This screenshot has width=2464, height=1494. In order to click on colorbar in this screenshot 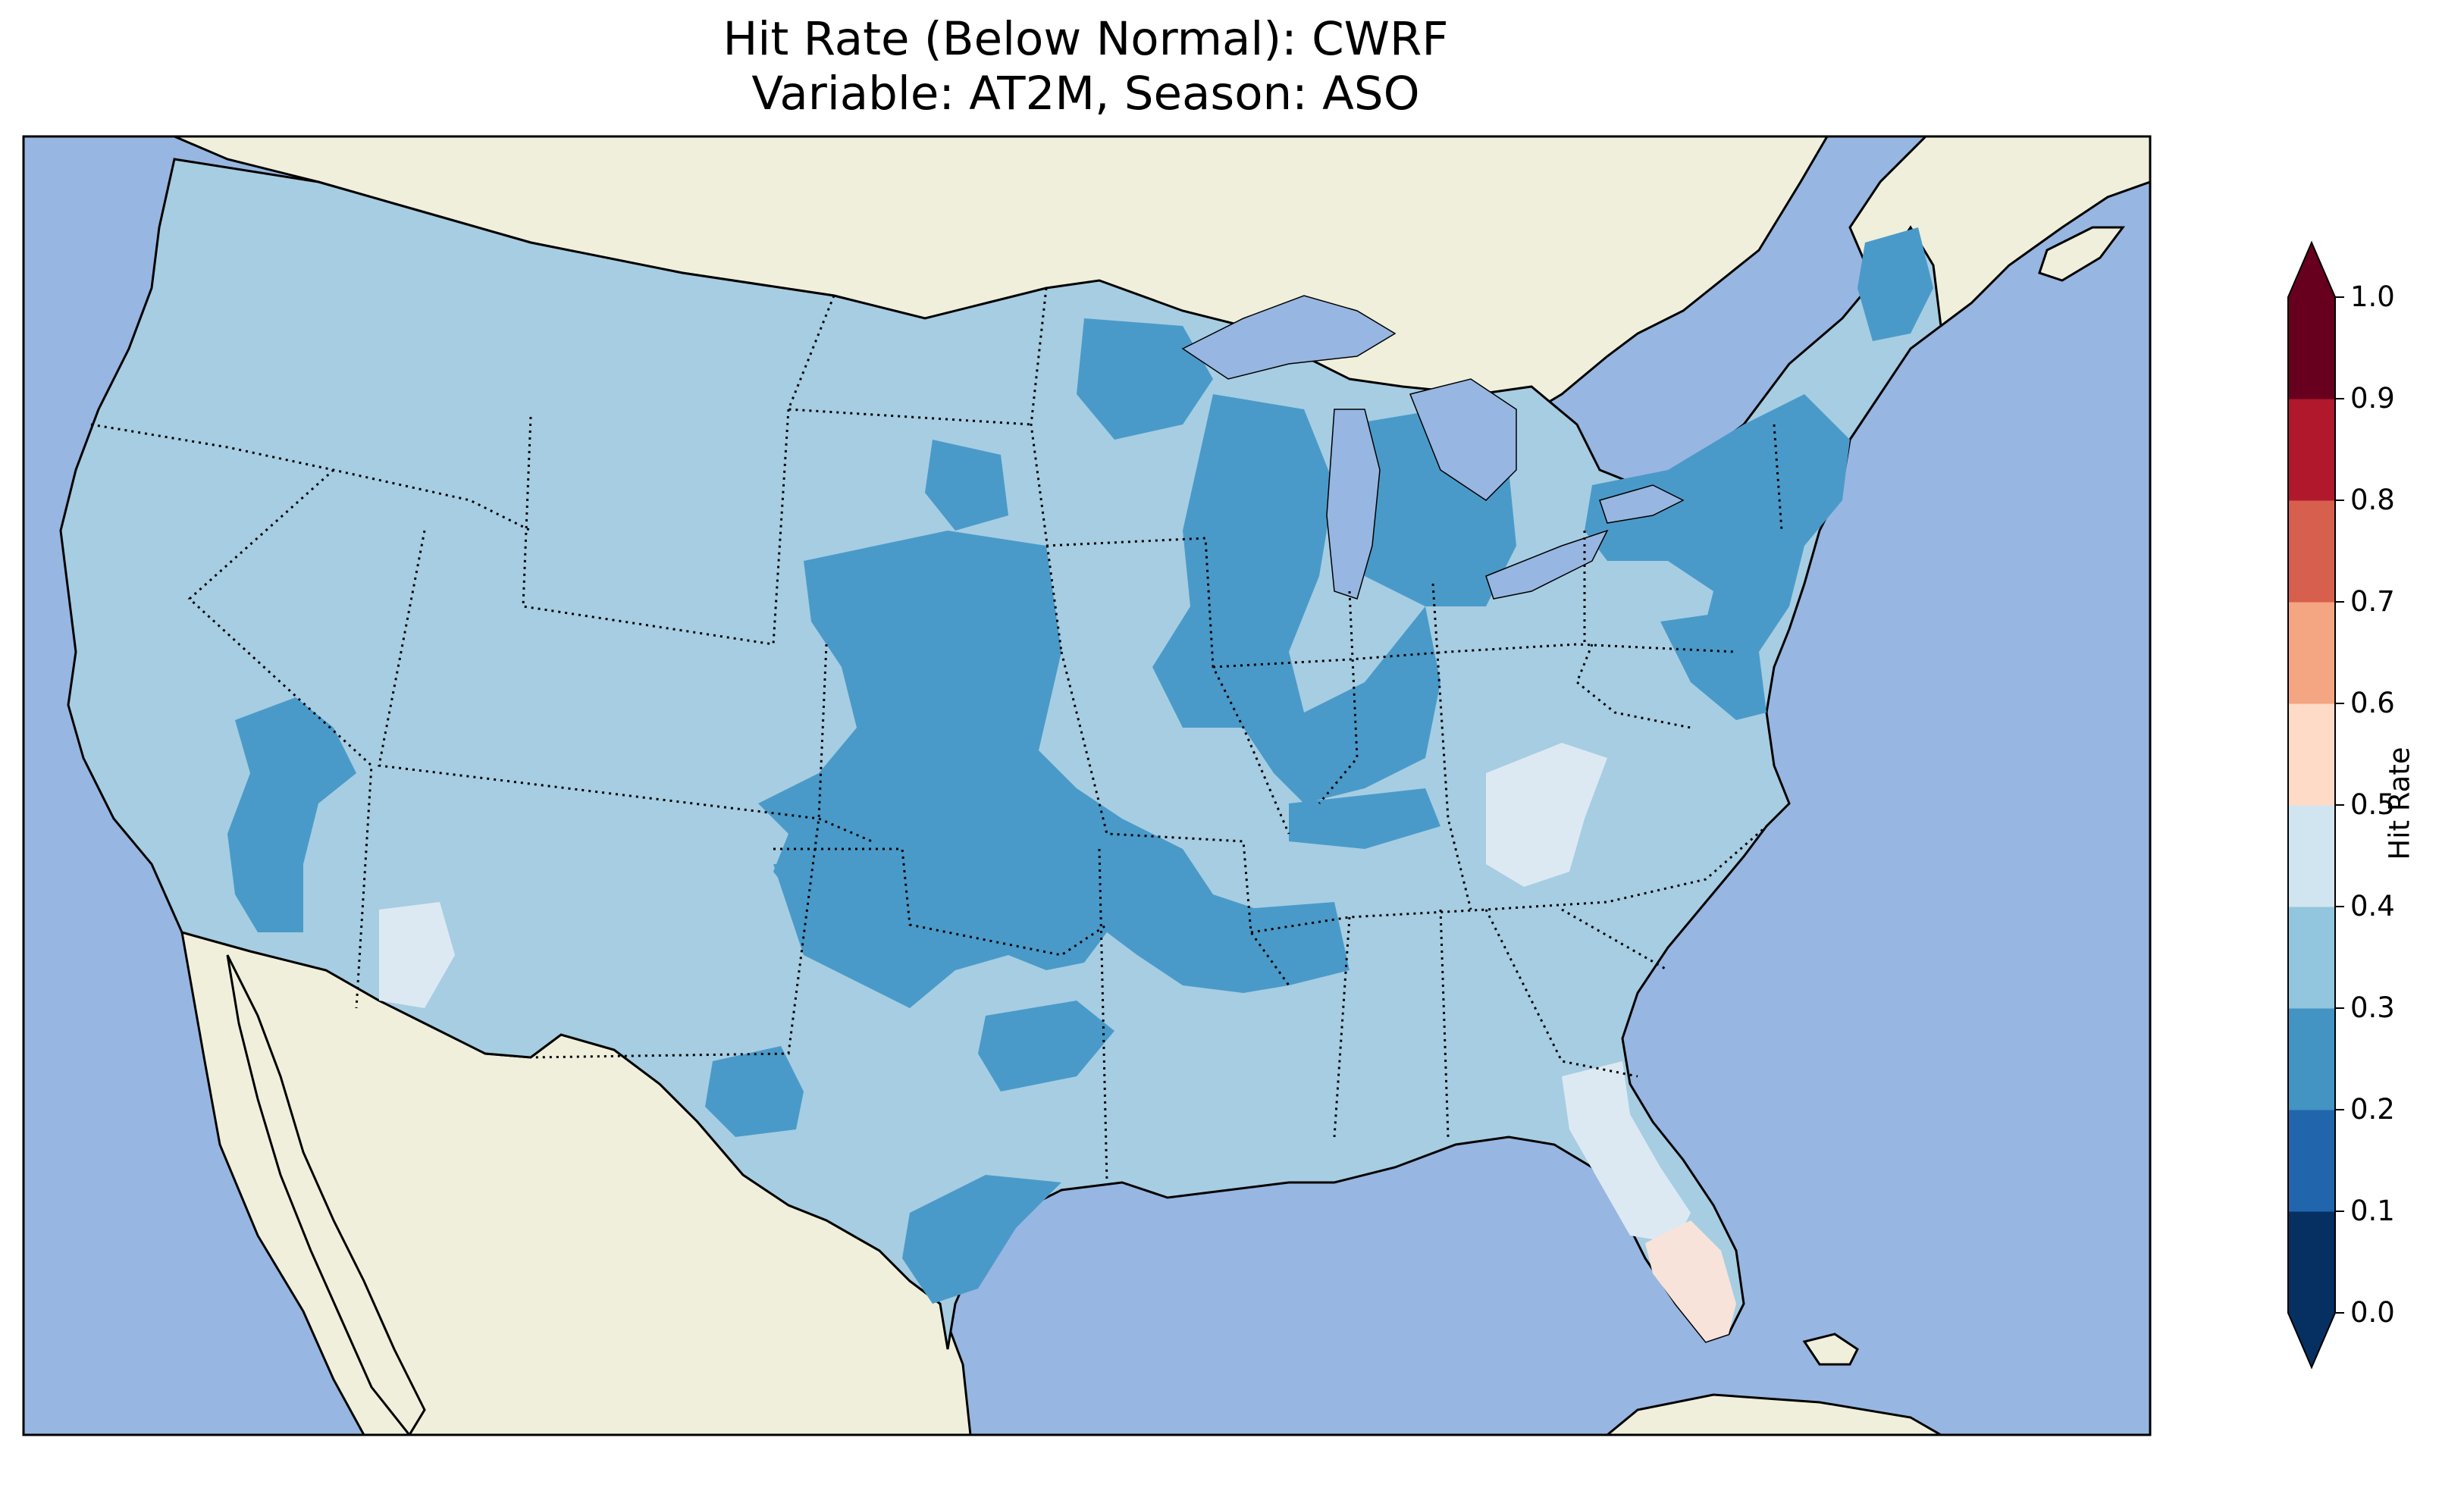, I will do `click(2316, 805)`.